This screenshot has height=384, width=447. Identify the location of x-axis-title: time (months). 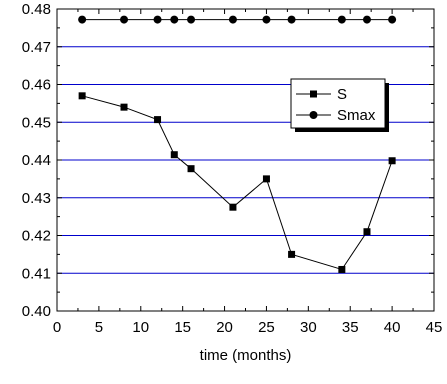
(246, 355).